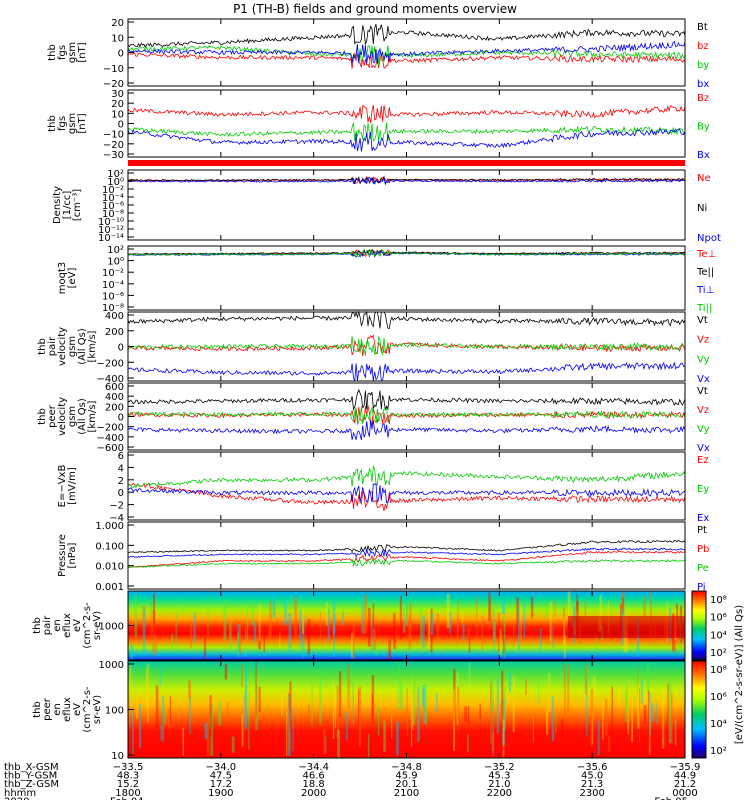  I want to click on ytick-label: 10⁻², so click(113, 190).